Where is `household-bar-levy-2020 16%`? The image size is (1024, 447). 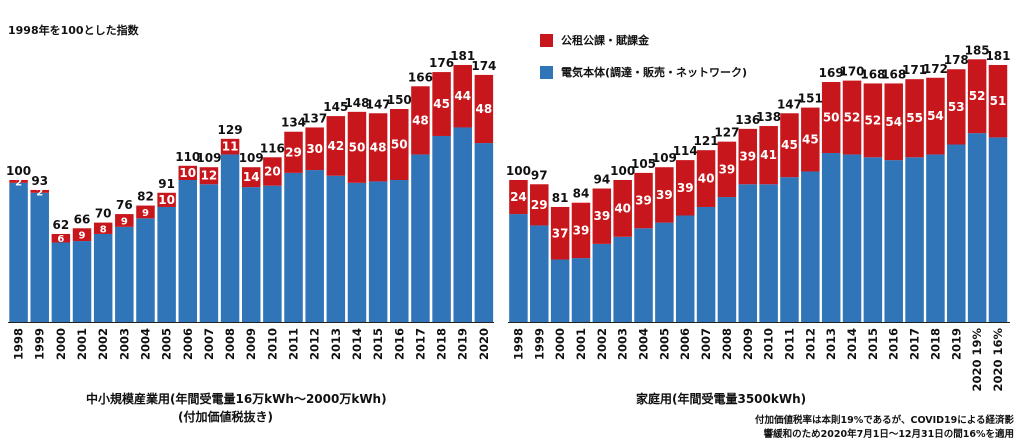 household-bar-levy-2020 16% is located at coordinates (998, 101).